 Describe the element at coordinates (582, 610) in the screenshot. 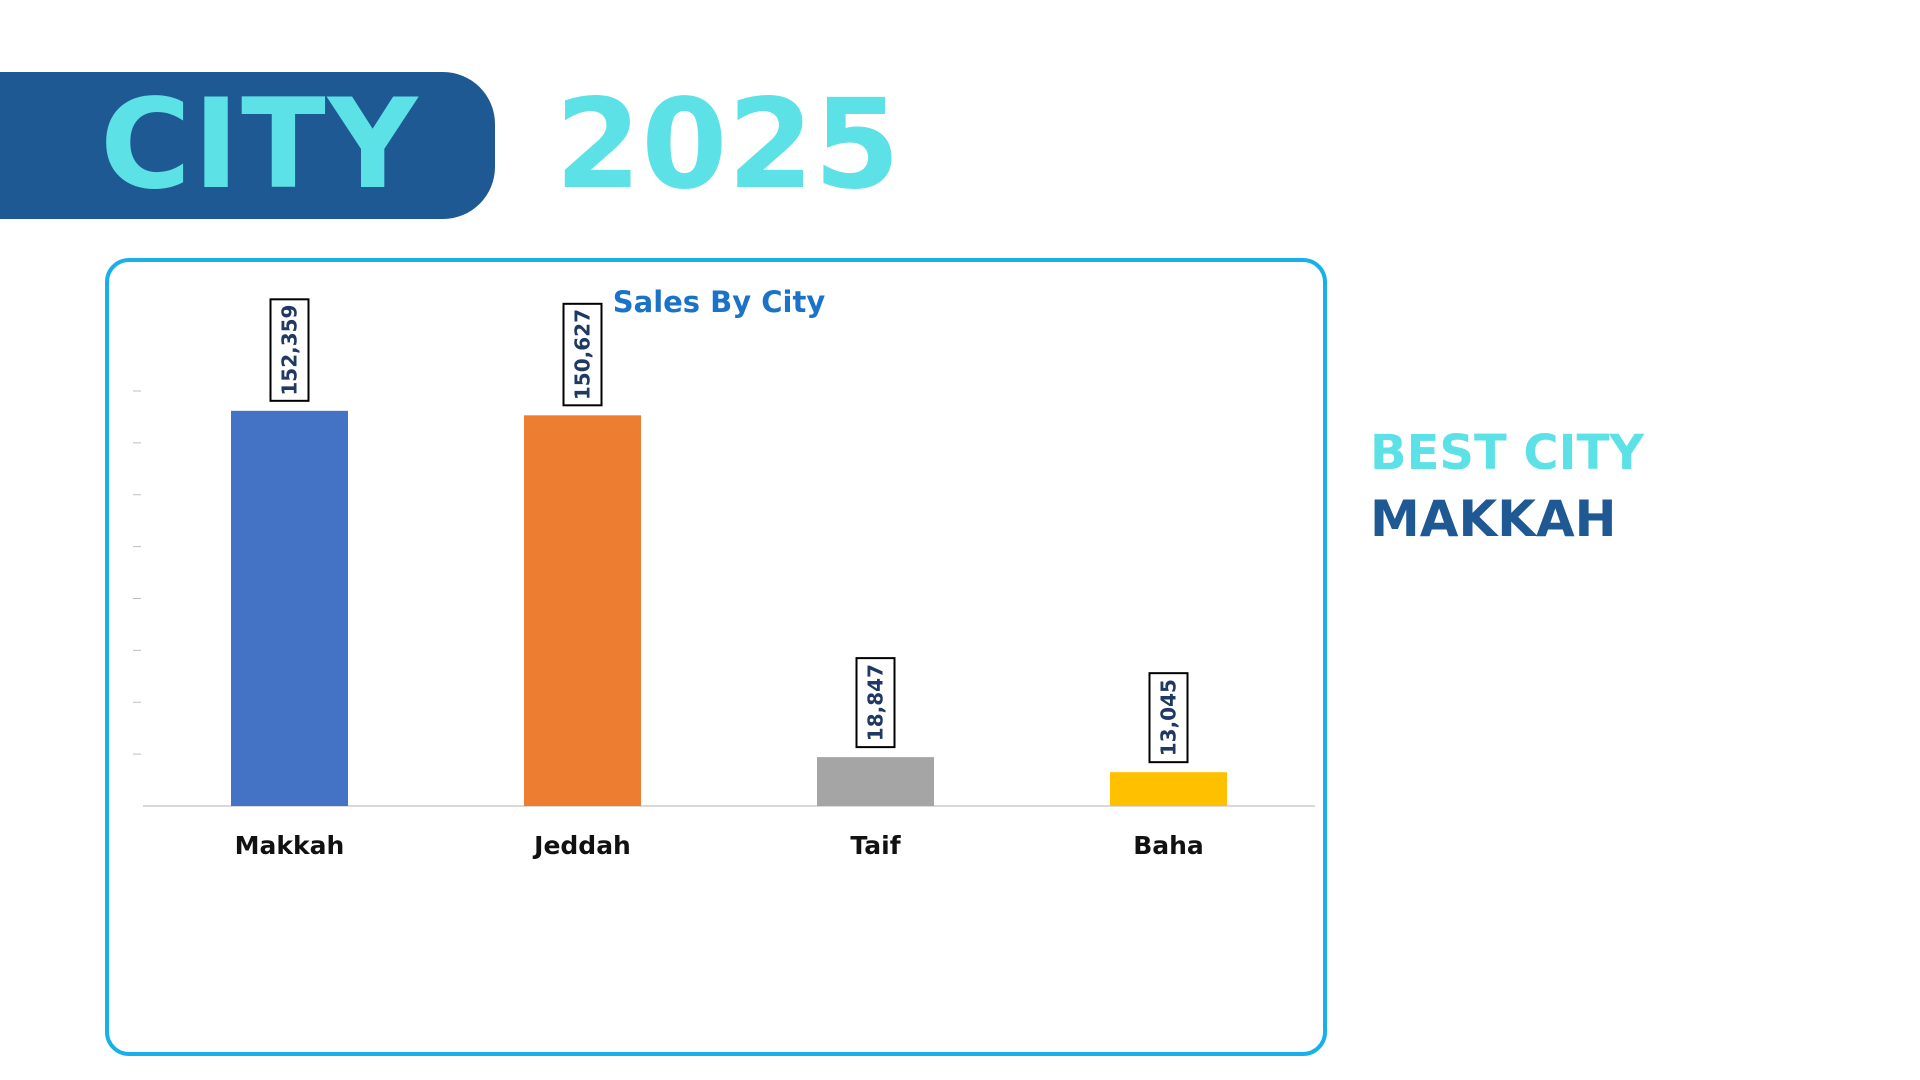

I see `bar-jeddah` at that location.